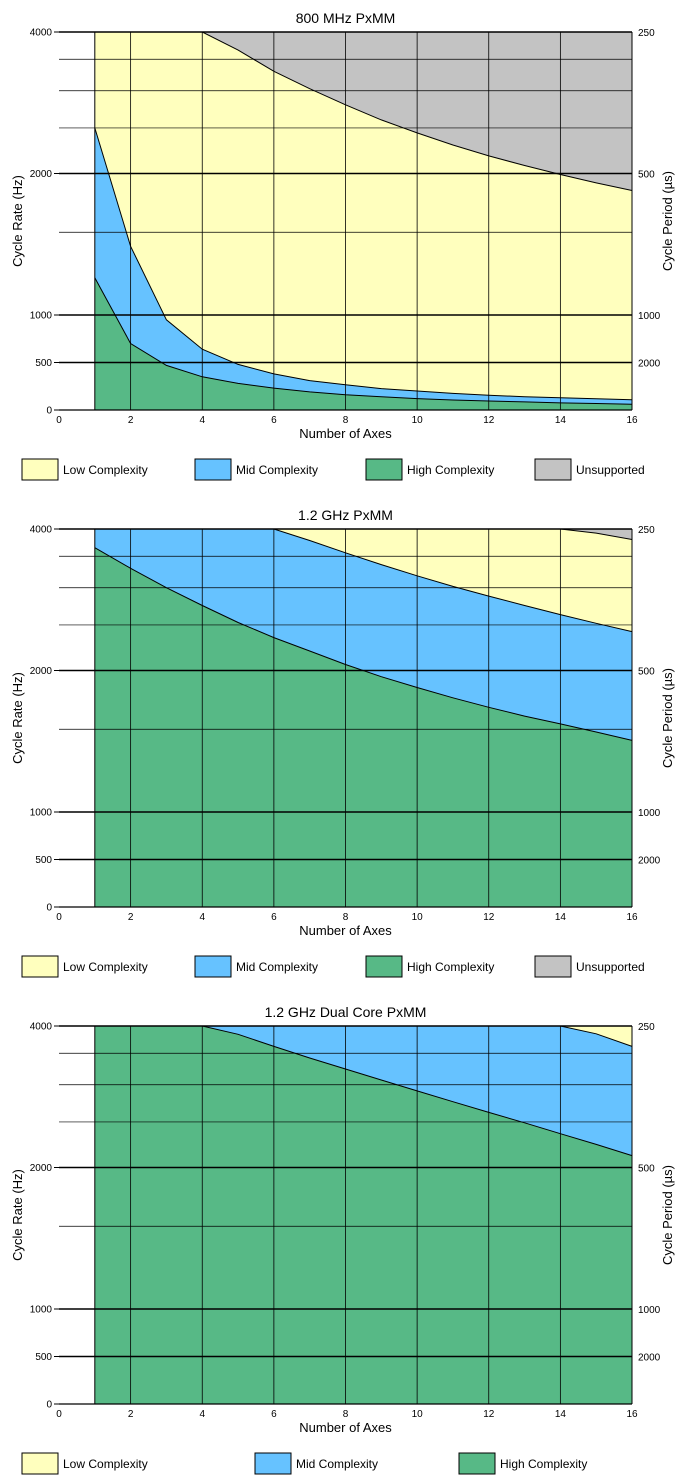 This screenshot has width=681, height=1475. I want to click on area-high-complexity, so click(363, 343).